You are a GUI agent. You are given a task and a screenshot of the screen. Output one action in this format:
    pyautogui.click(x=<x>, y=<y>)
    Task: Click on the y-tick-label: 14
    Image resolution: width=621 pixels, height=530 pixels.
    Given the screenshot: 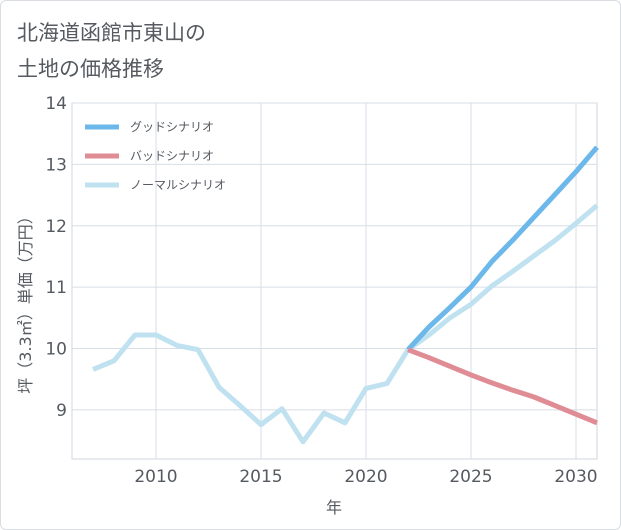 What is the action you would take?
    pyautogui.click(x=56, y=104)
    